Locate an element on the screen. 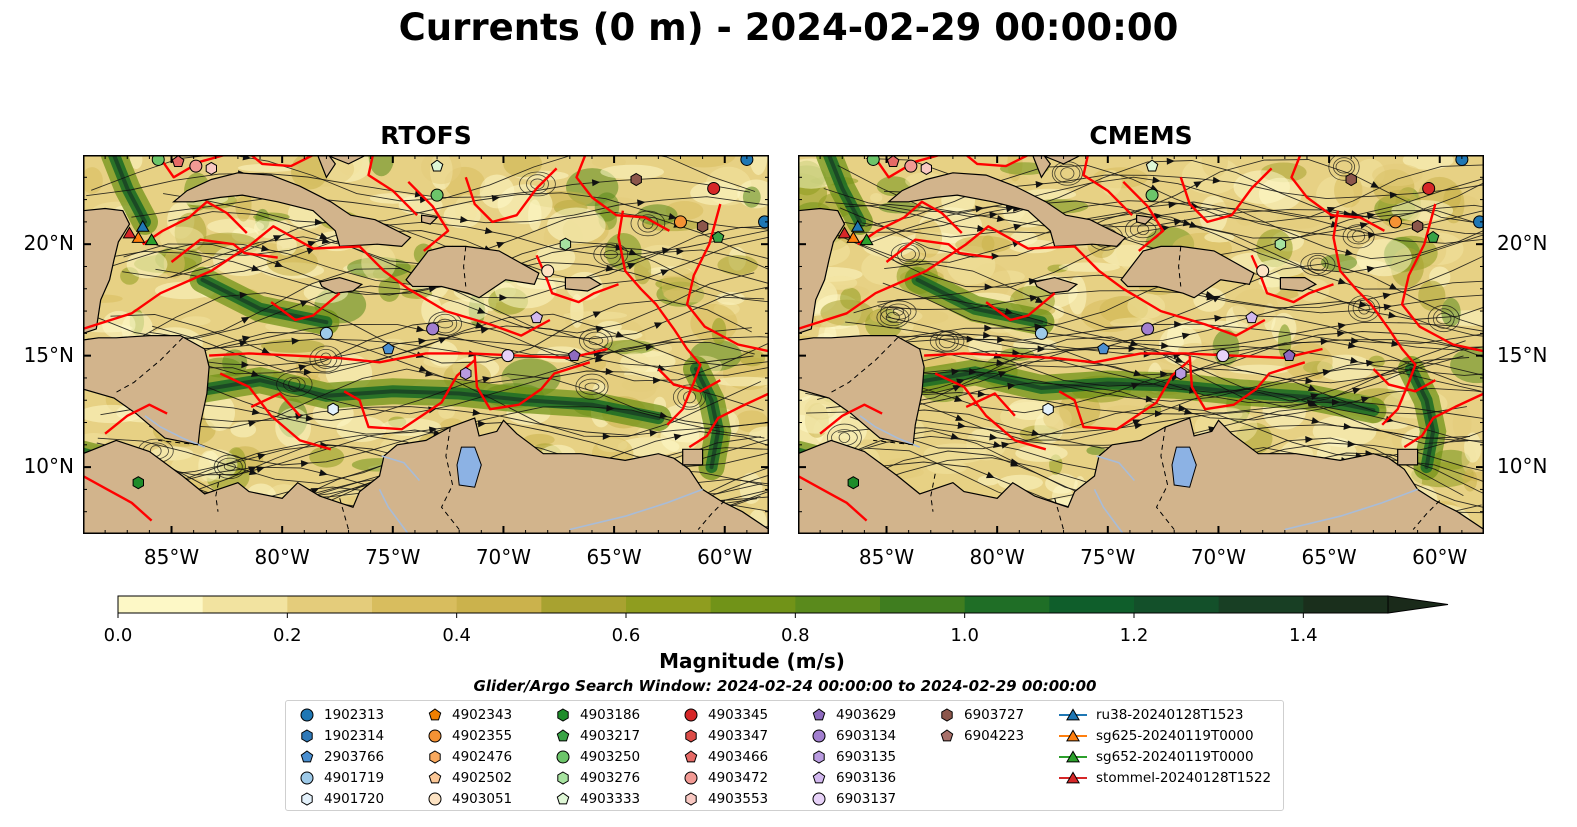 This screenshot has width=1577, height=827. lat-tick-label-right: 15°N is located at coordinates (1522, 354).